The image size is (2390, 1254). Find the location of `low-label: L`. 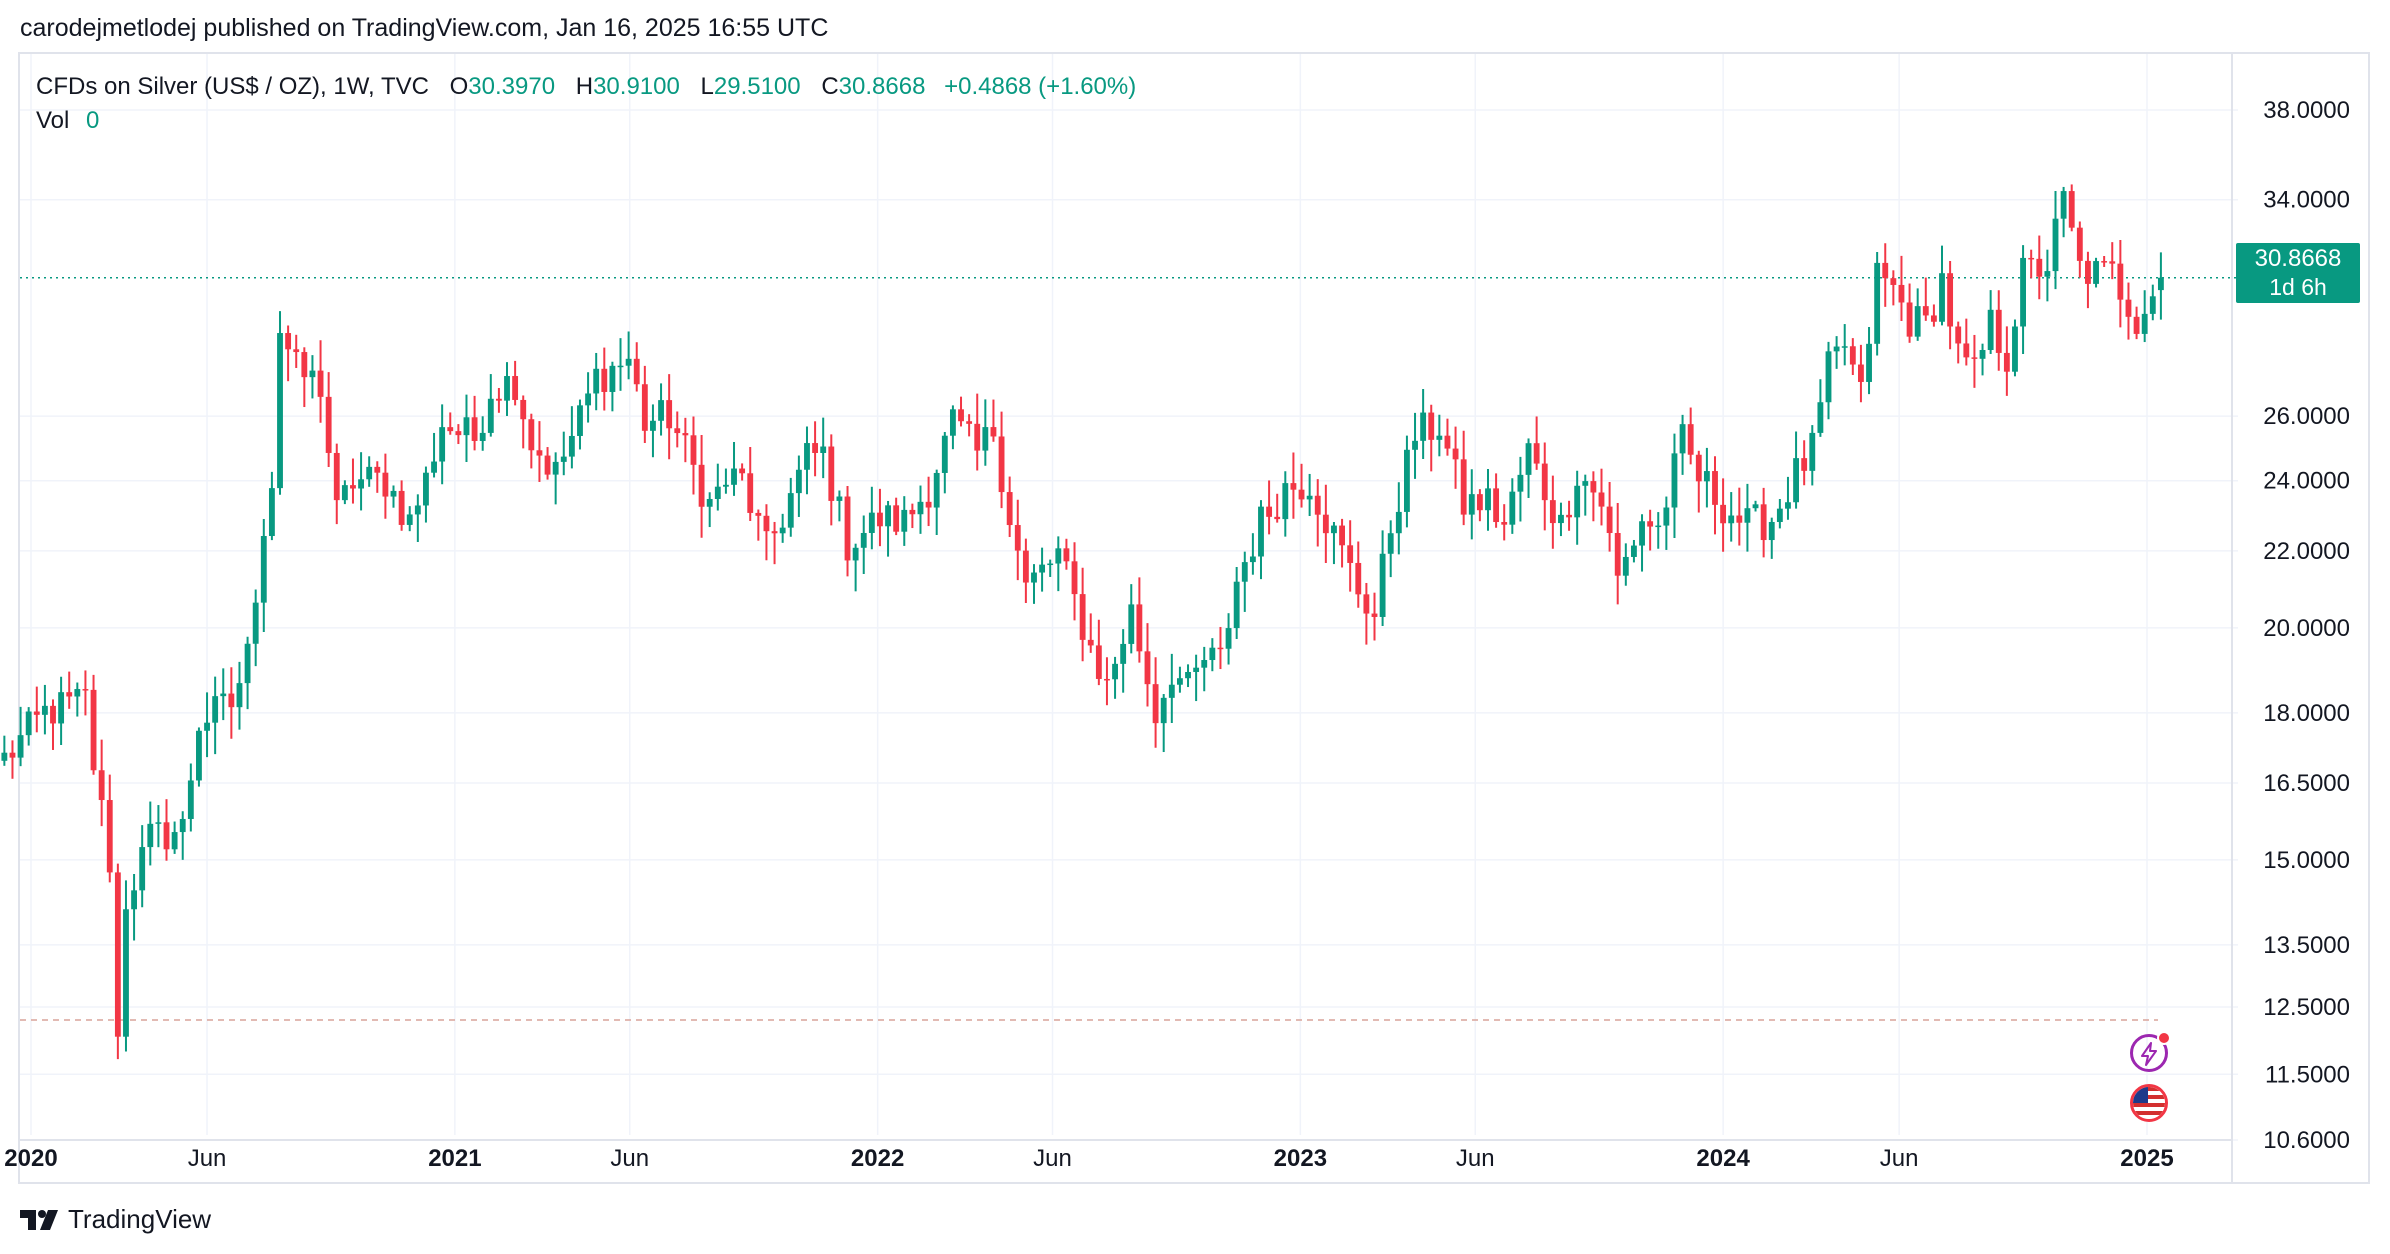

low-label: L is located at coordinates (707, 86).